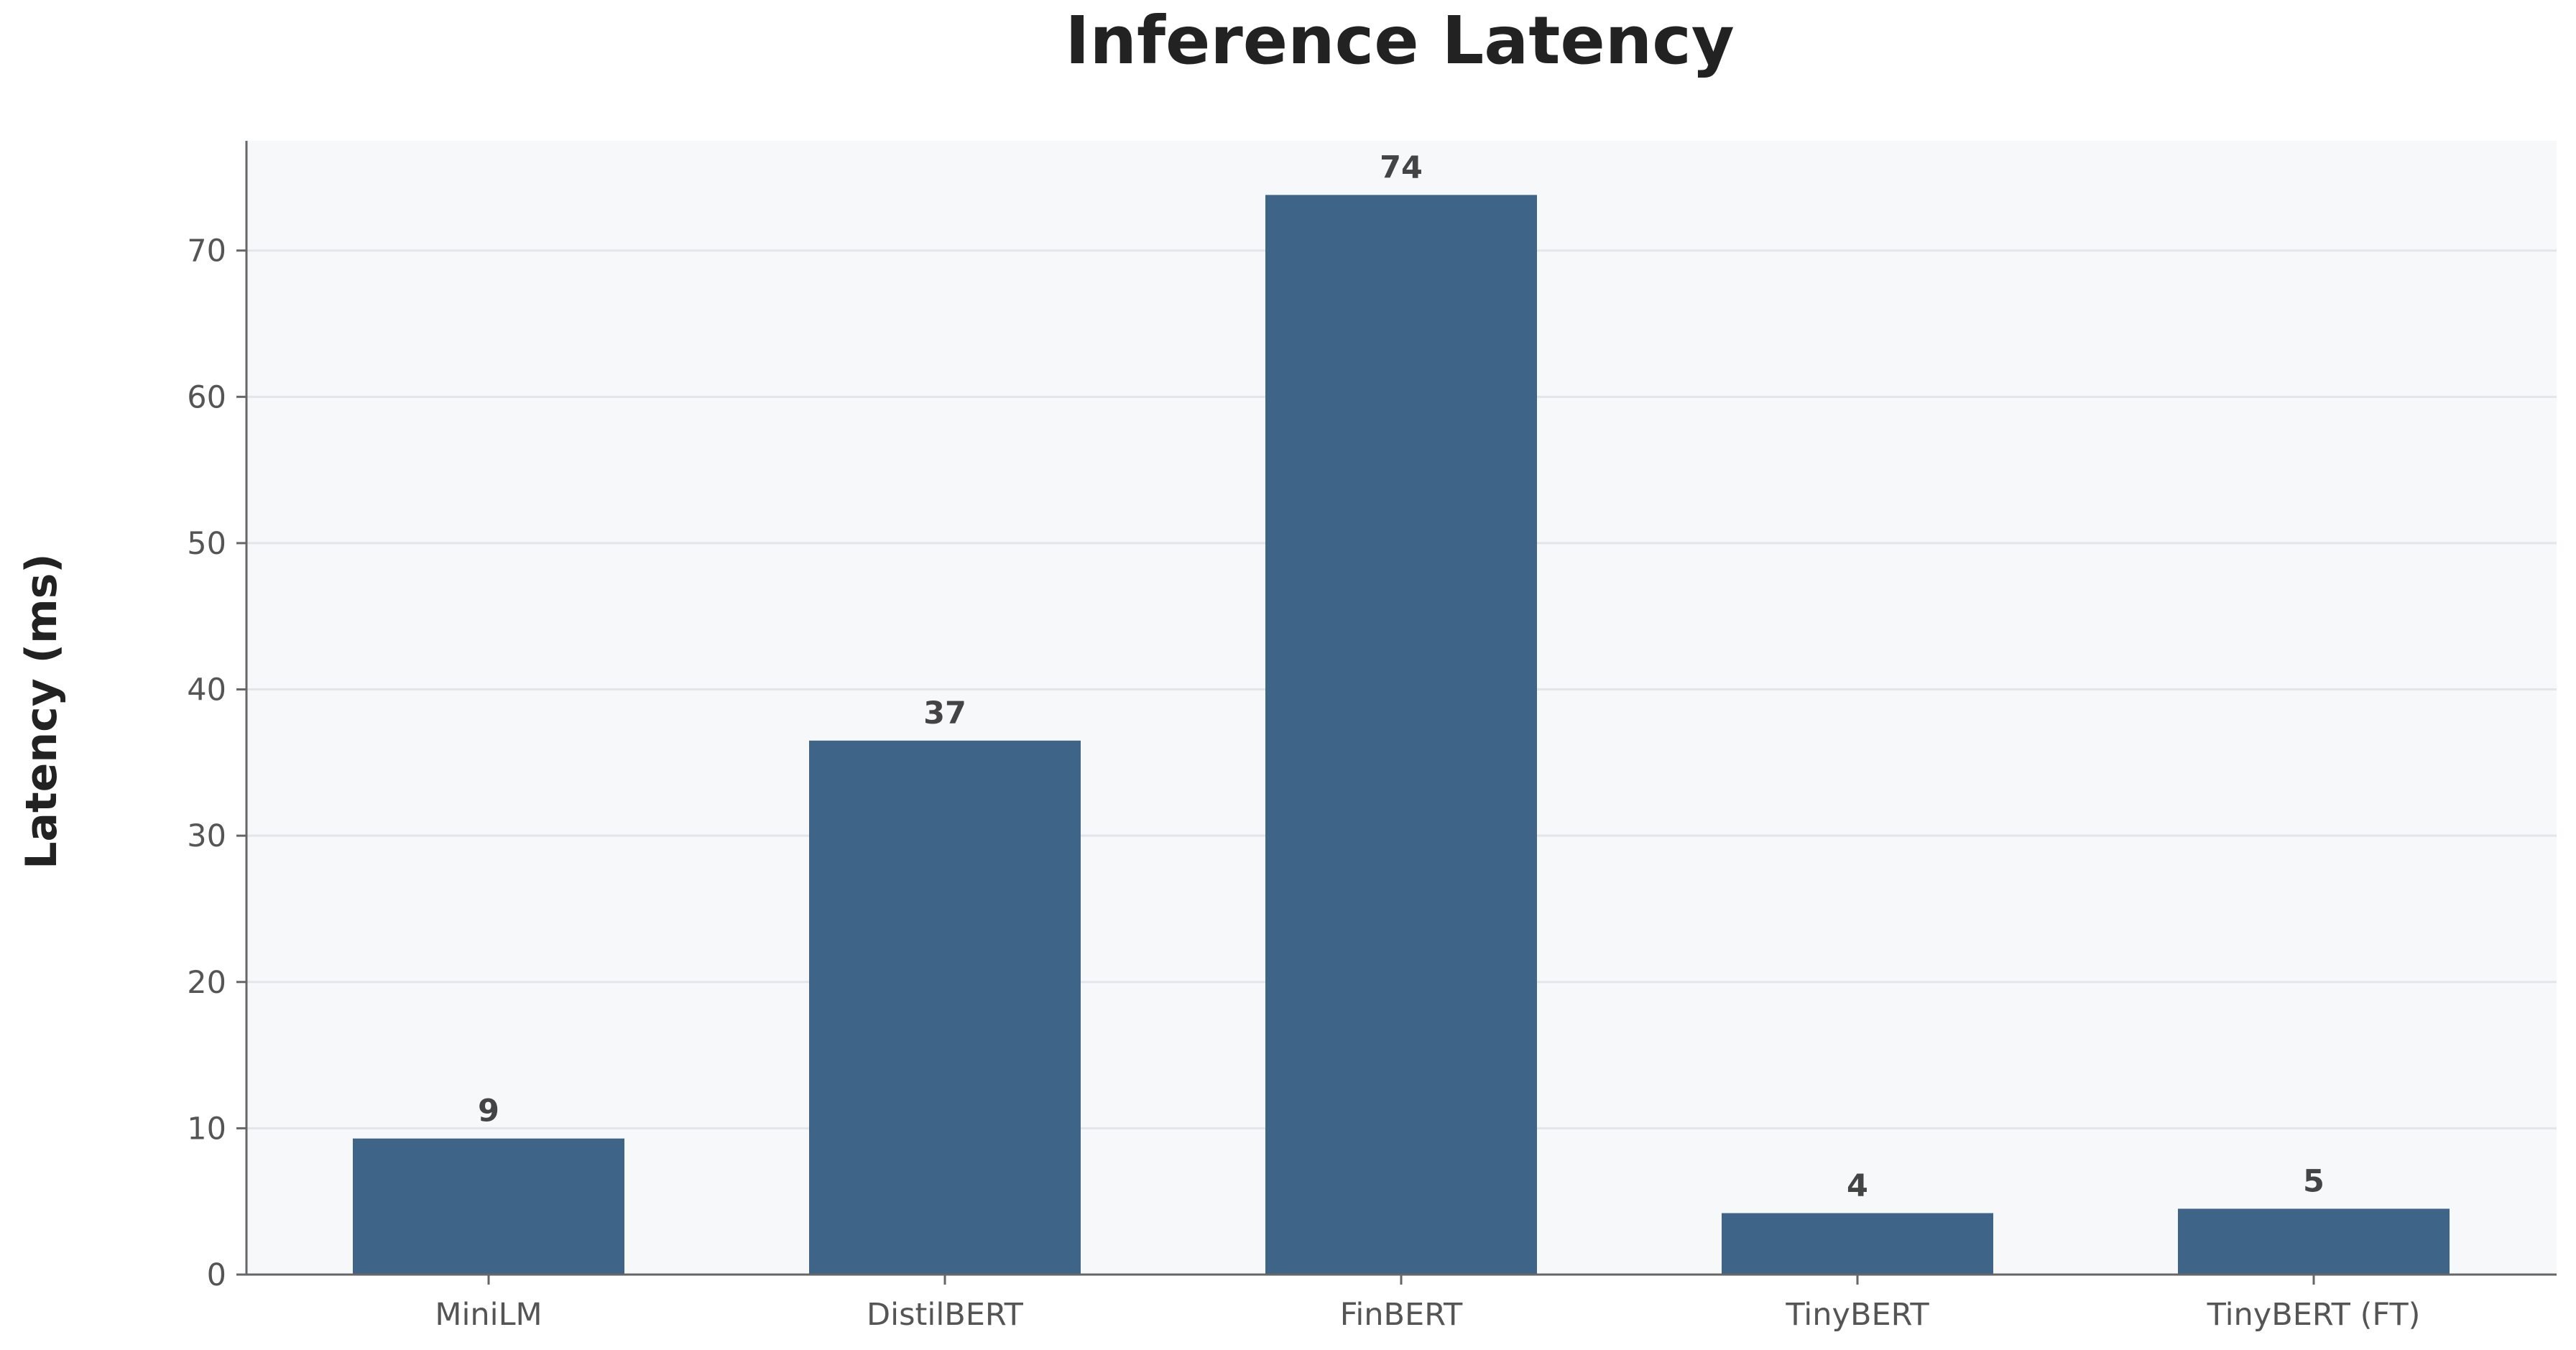 Image resolution: width=2576 pixels, height=1350 pixels. I want to click on y-tick-label: 50, so click(207, 544).